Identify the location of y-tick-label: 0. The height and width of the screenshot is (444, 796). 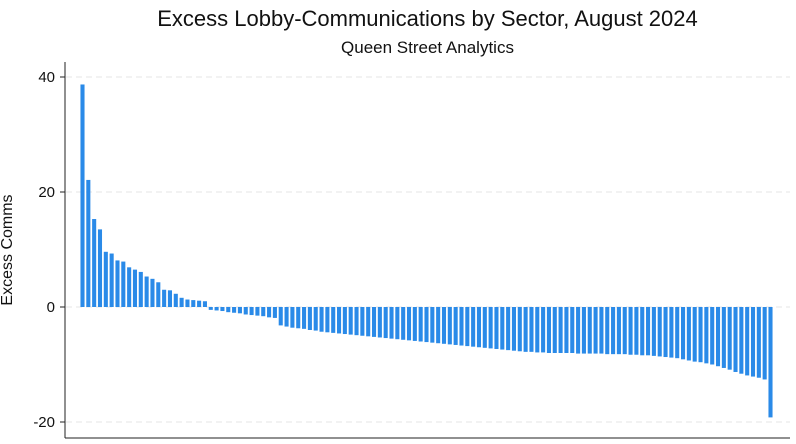
(51, 307).